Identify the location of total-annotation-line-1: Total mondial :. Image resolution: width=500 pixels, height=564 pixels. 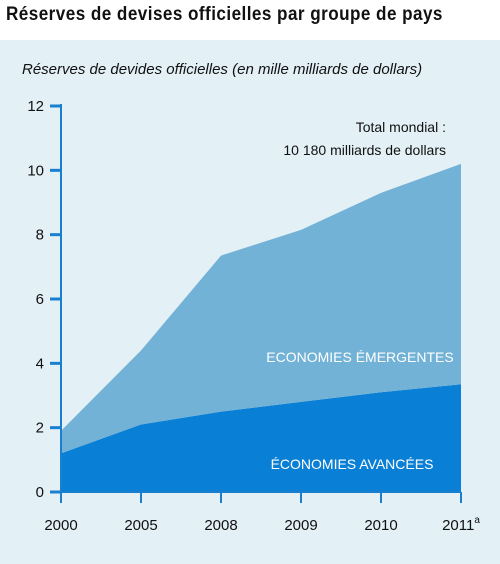
(401, 127).